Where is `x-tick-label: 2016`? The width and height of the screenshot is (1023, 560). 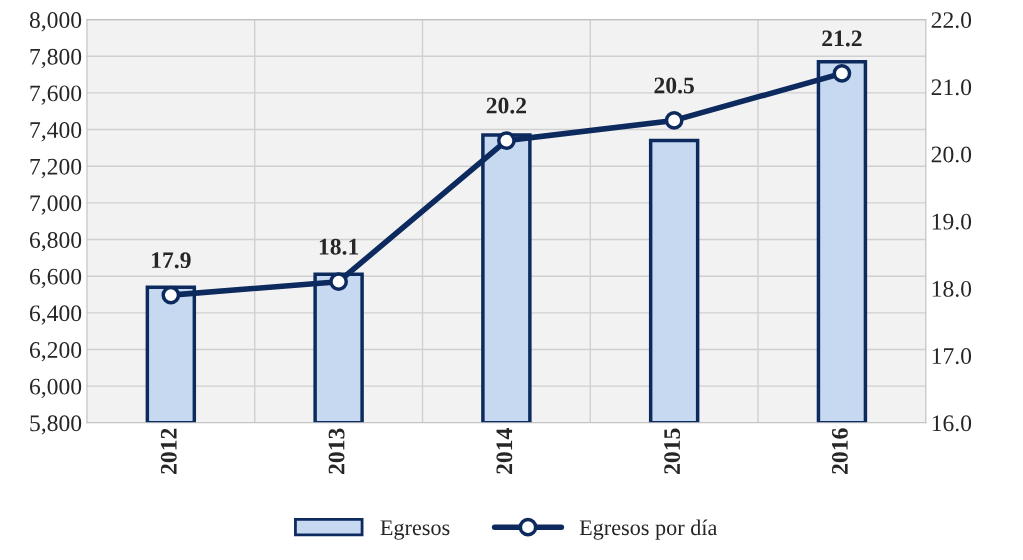
x-tick-label: 2016 is located at coordinates (839, 451).